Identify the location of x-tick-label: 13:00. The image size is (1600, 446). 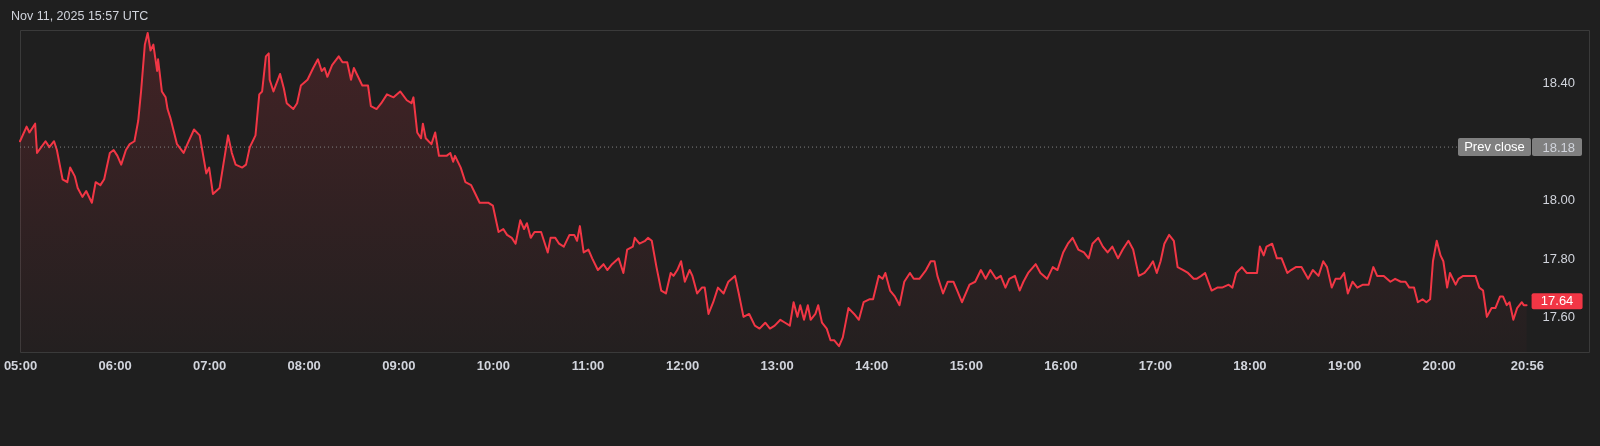
(777, 365).